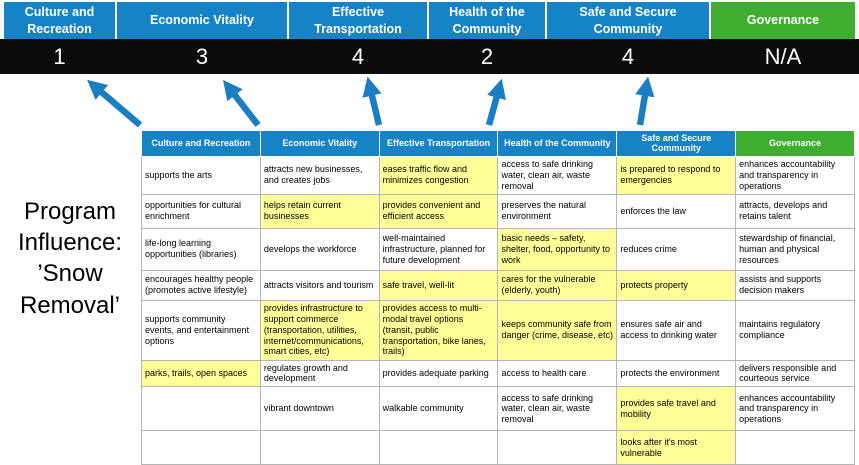 The height and width of the screenshot is (465, 859). Describe the element at coordinates (557, 211) in the screenshot. I see `table-cell: preserves the natural environment` at that location.